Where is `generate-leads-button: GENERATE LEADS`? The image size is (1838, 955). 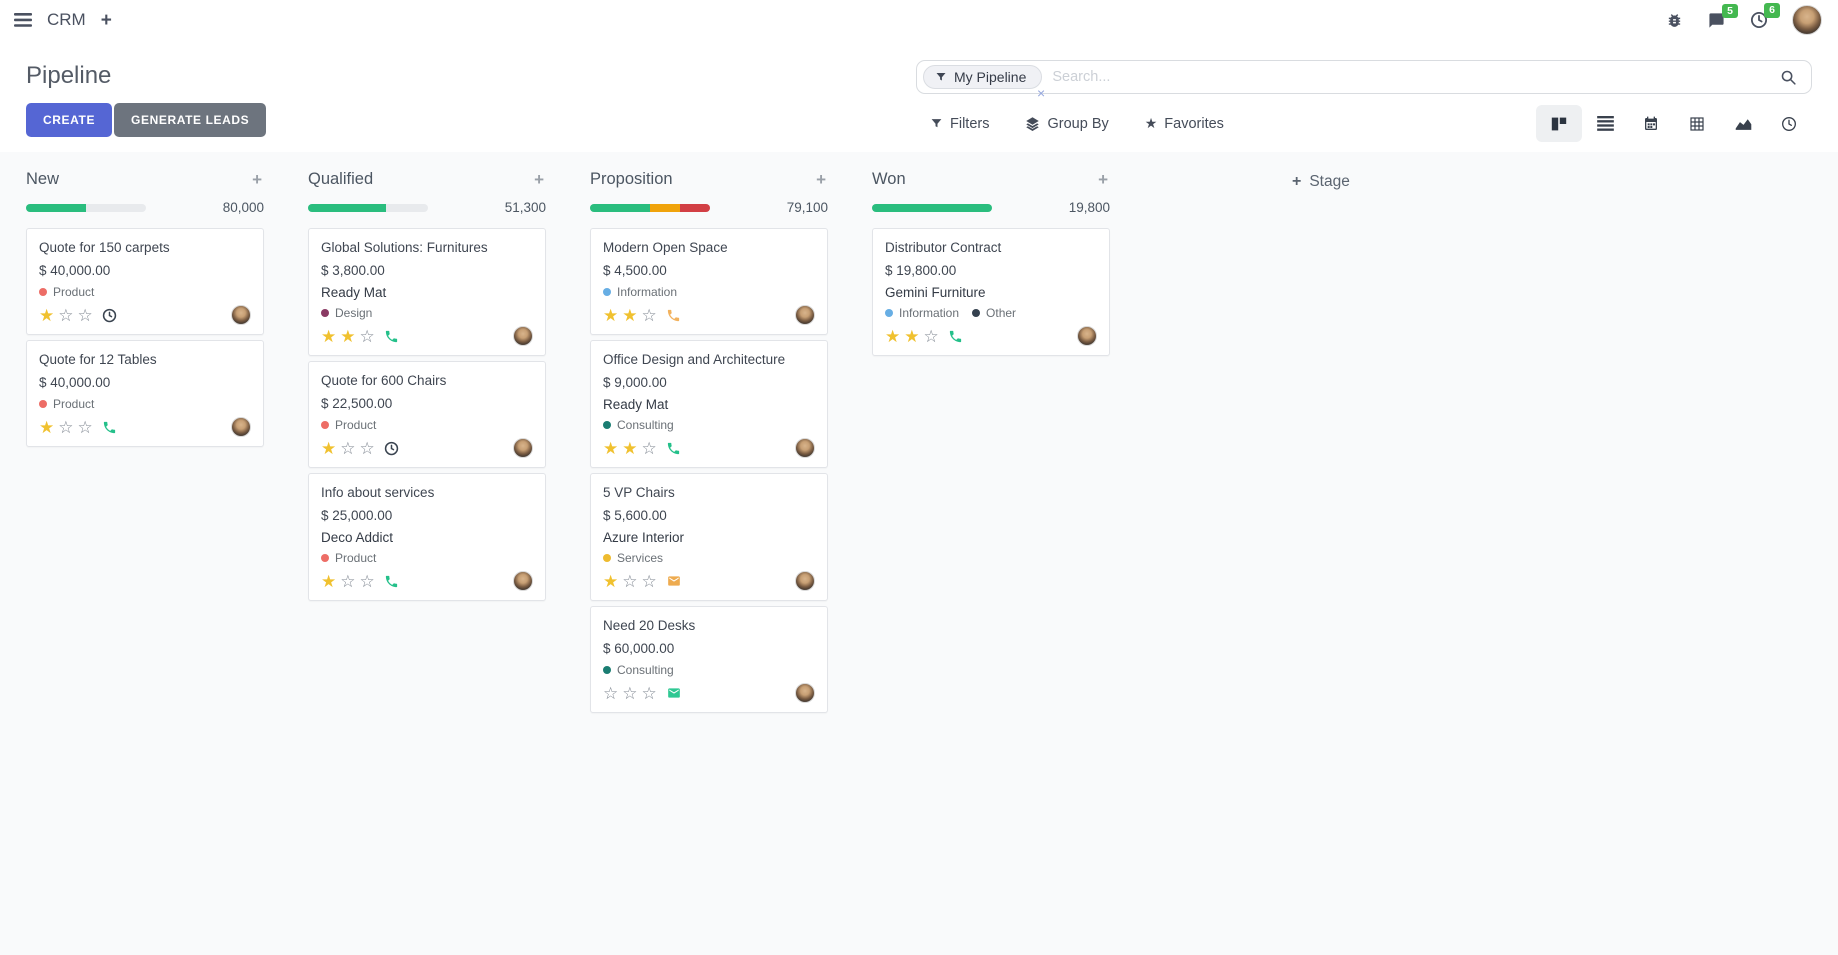
generate-leads-button: GENERATE LEADS is located at coordinates (190, 120).